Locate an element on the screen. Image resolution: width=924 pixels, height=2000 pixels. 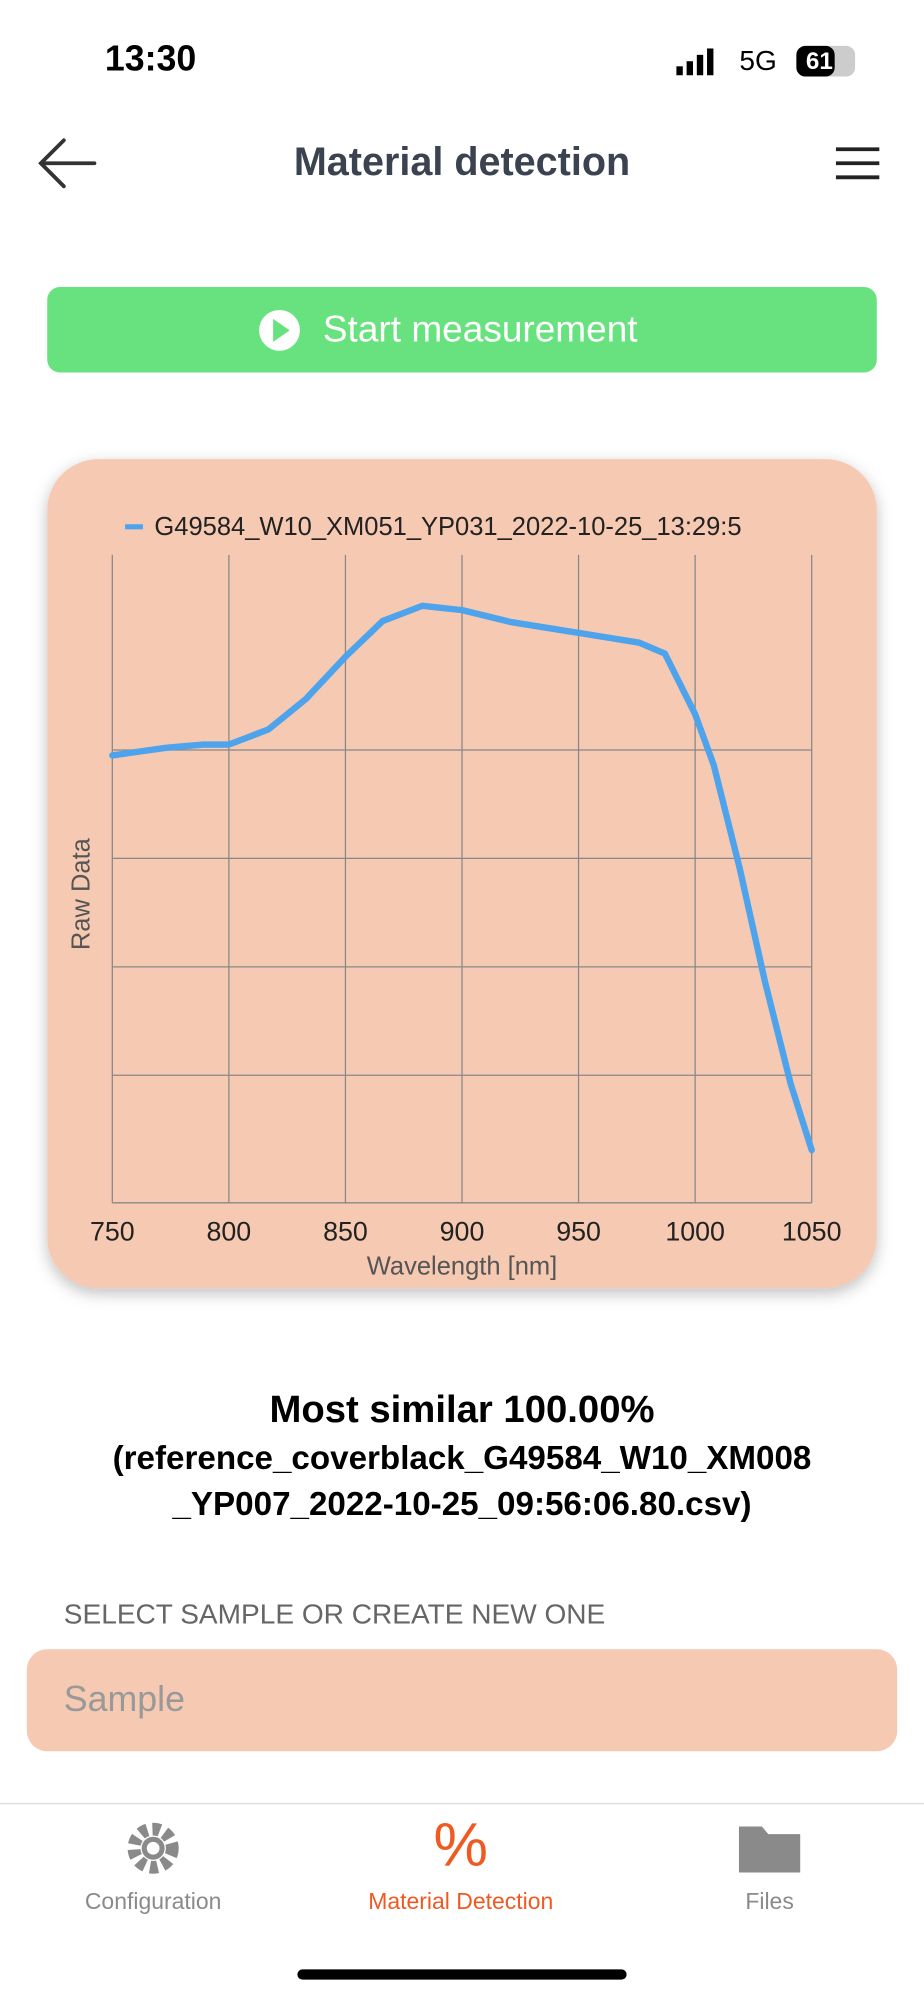
result-file: _YP007_2022-10-25_09:56:06.80.csv) is located at coordinates (461, 1504).